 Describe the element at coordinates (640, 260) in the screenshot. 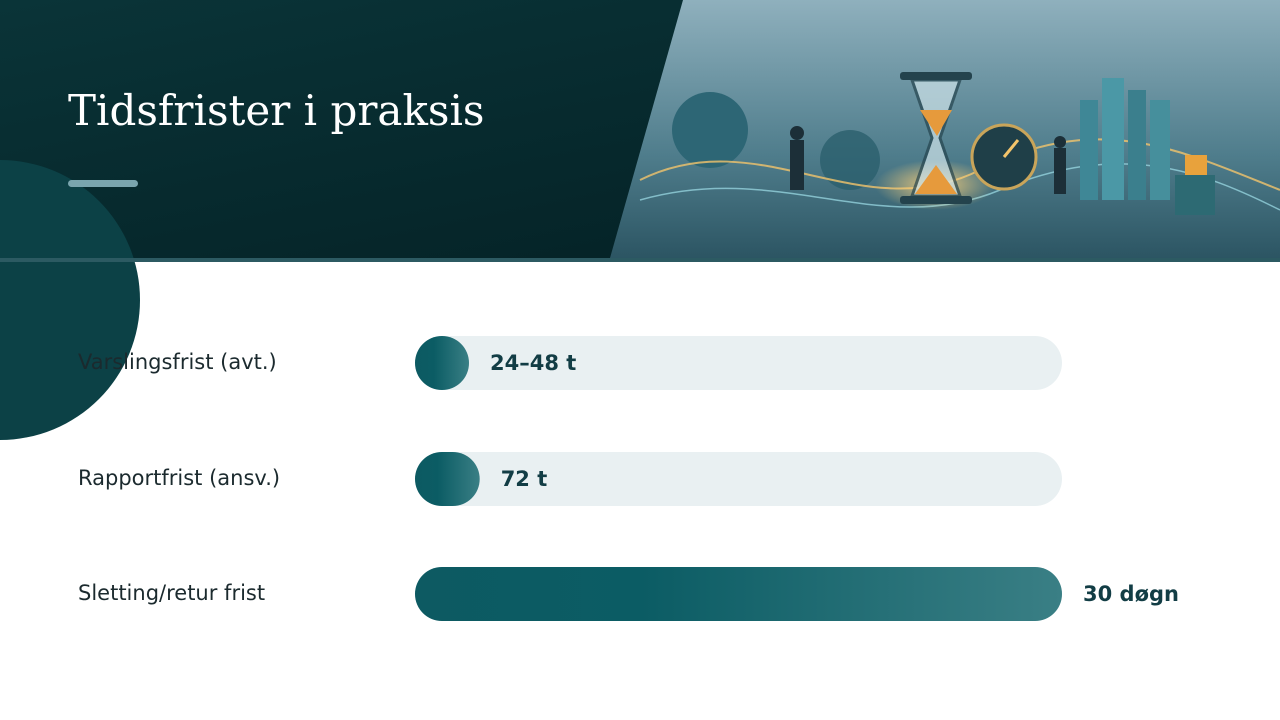

I see `header-rule` at that location.